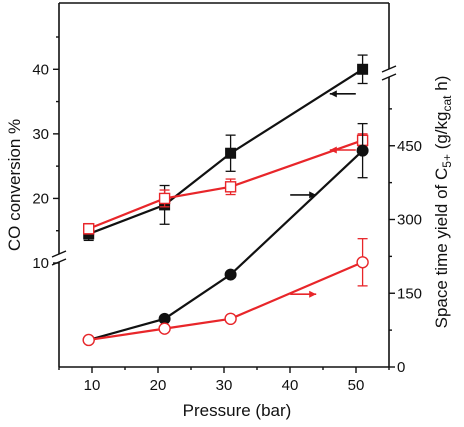 This screenshot has height=427, width=464. What do you see at coordinates (409, 220) in the screenshot?
I see `right-tick-label: 300` at bounding box center [409, 220].